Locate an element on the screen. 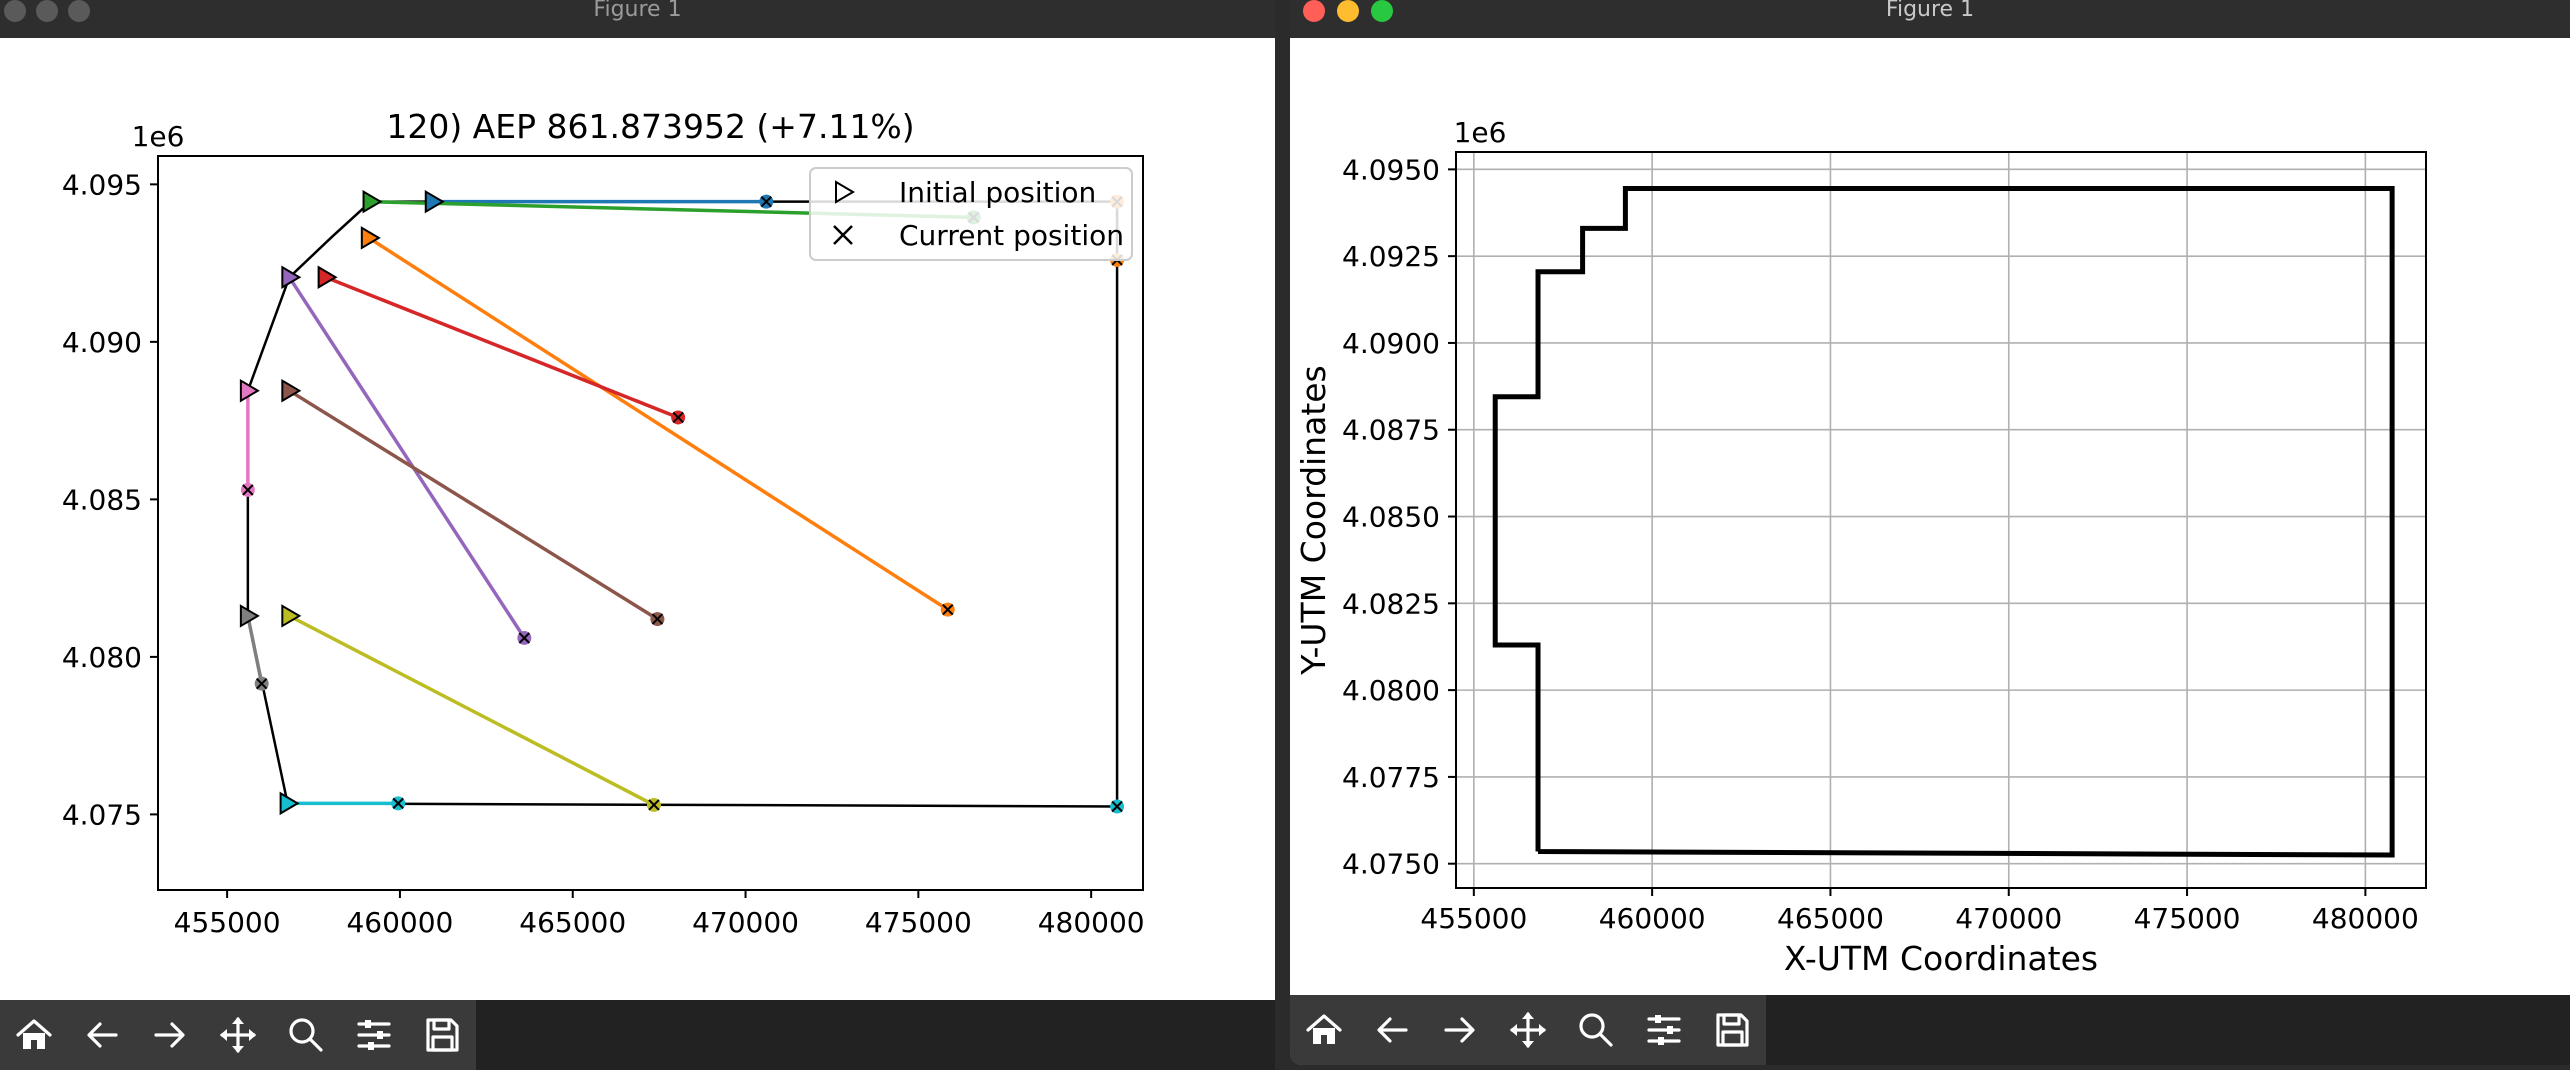 The height and width of the screenshot is (1070, 2570). y-tick-label: 4.0775 is located at coordinates (1391, 777).